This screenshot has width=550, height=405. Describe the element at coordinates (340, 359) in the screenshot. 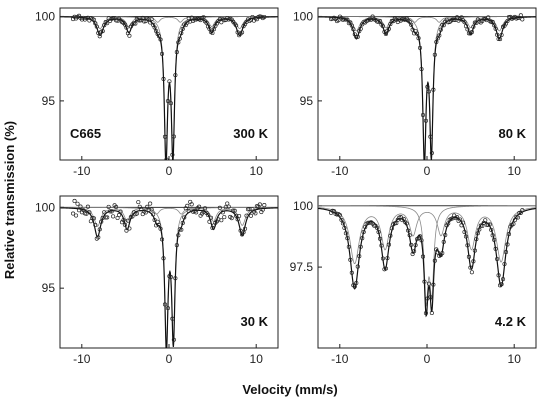

I see `x-tick-label: -10` at that location.